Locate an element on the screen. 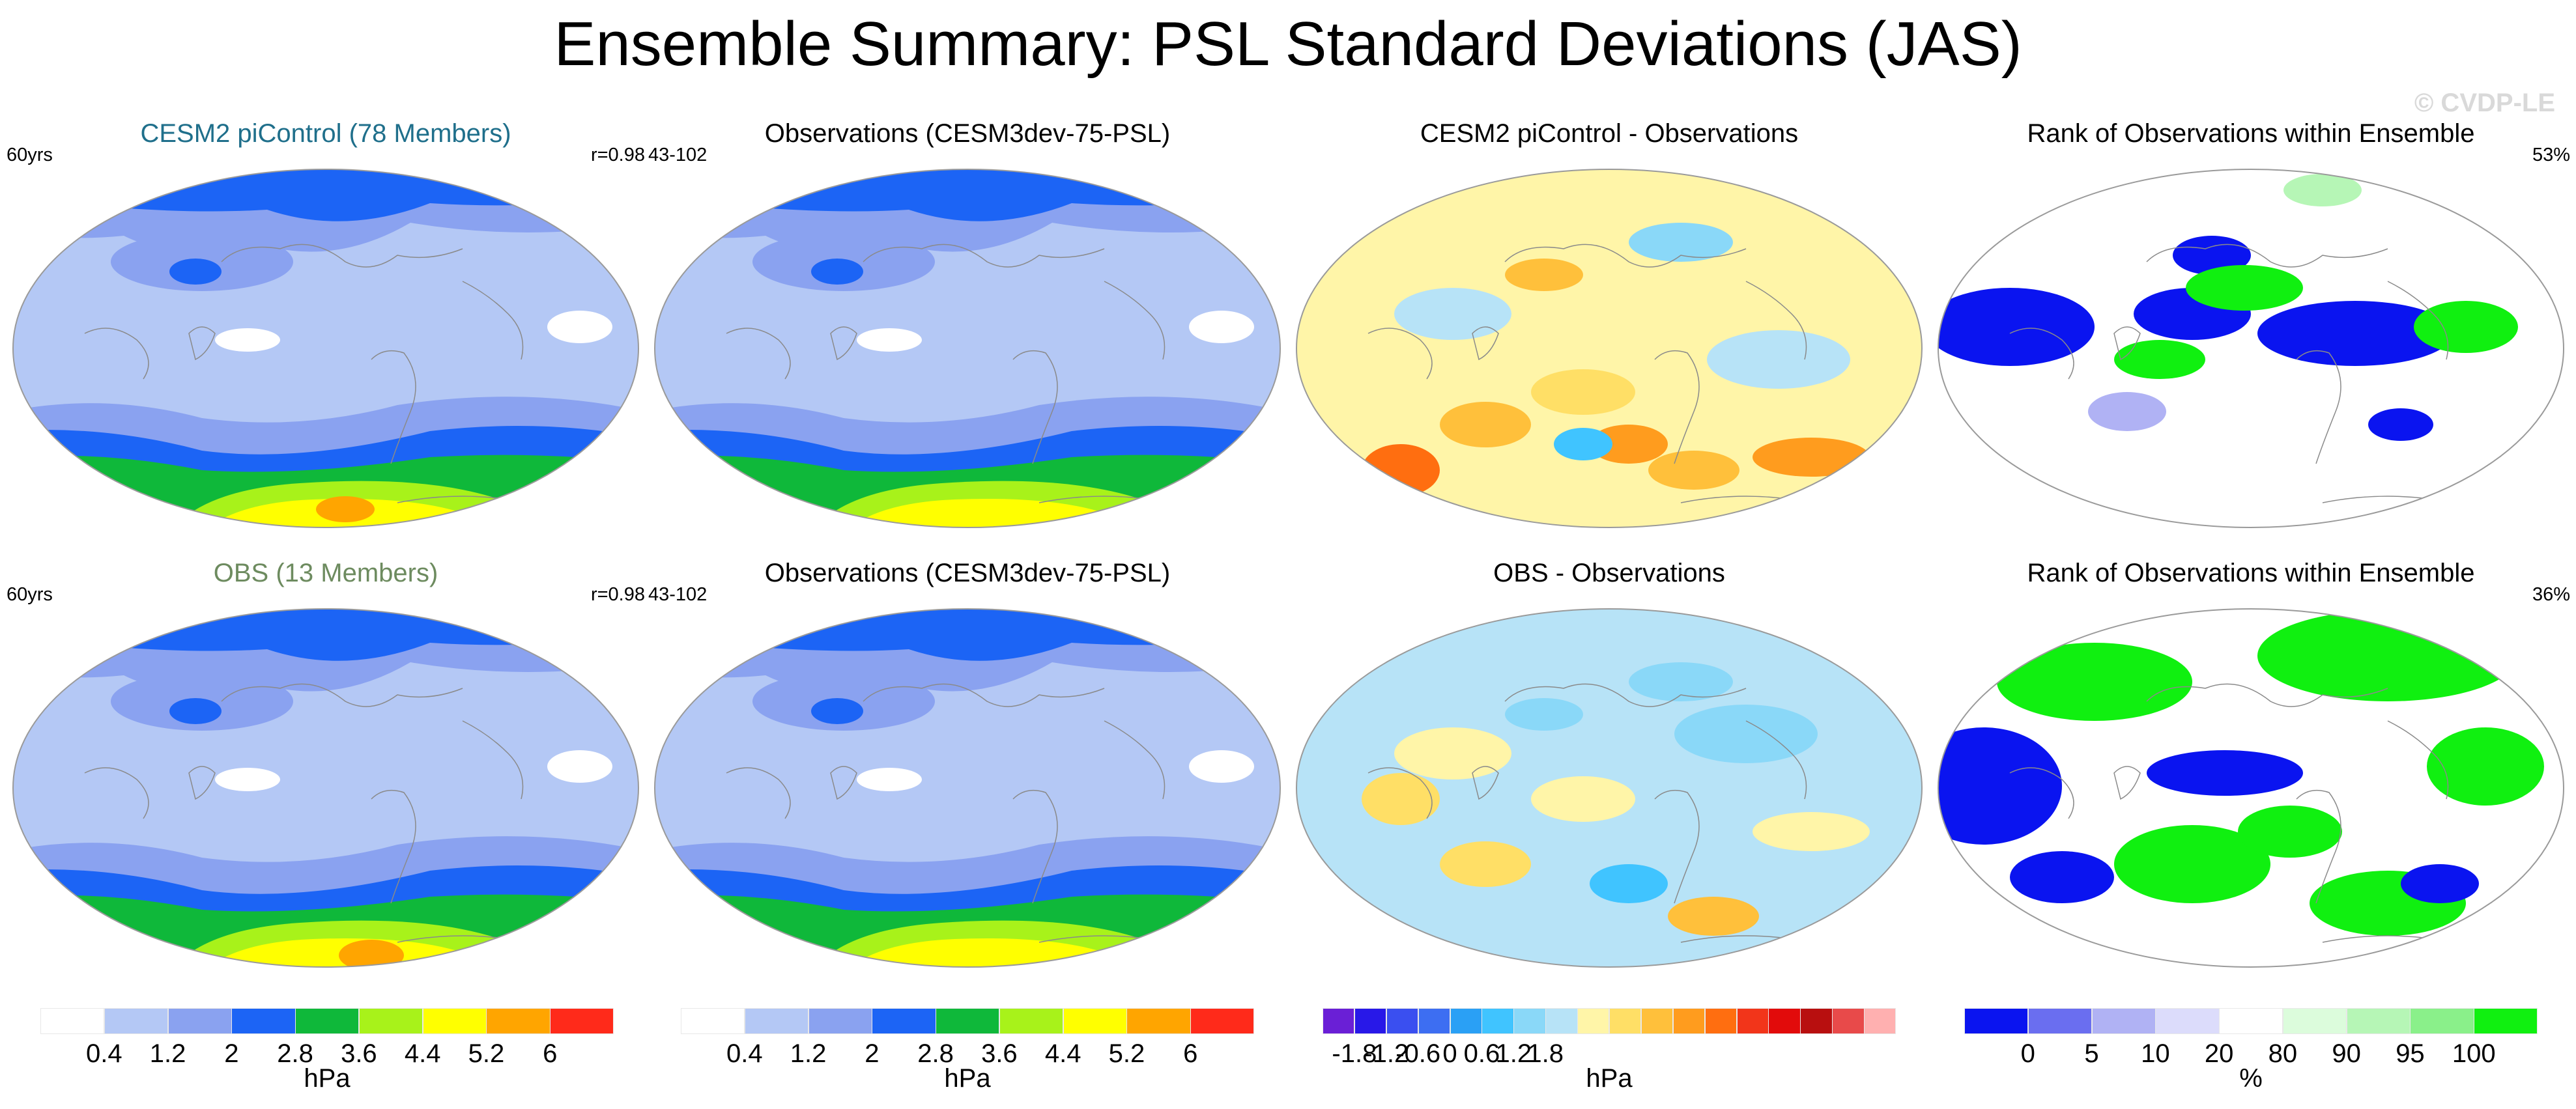 This screenshot has width=2576, height=1109. panel-right-label: r=0.98 is located at coordinates (618, 595).